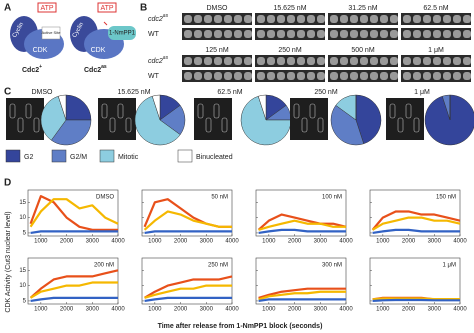  Describe the element at coordinates (290, 50) in the screenshot. I see `concentration: 250 nM` at that location.